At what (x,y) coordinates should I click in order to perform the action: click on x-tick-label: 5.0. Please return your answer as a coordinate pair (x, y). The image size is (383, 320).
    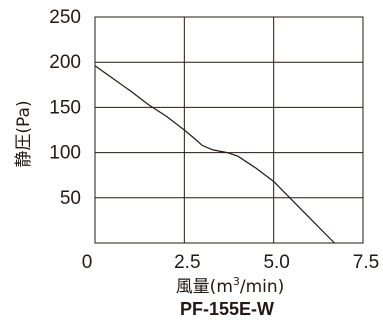
    Looking at the image, I should click on (276, 262).